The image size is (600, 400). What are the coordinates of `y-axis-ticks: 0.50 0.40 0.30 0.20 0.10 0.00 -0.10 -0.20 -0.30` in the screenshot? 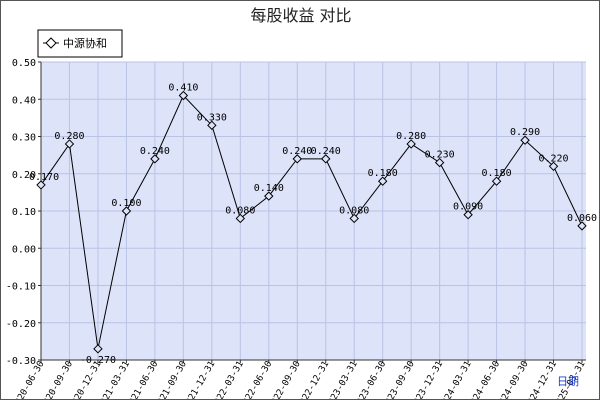 It's located at (23, 212).